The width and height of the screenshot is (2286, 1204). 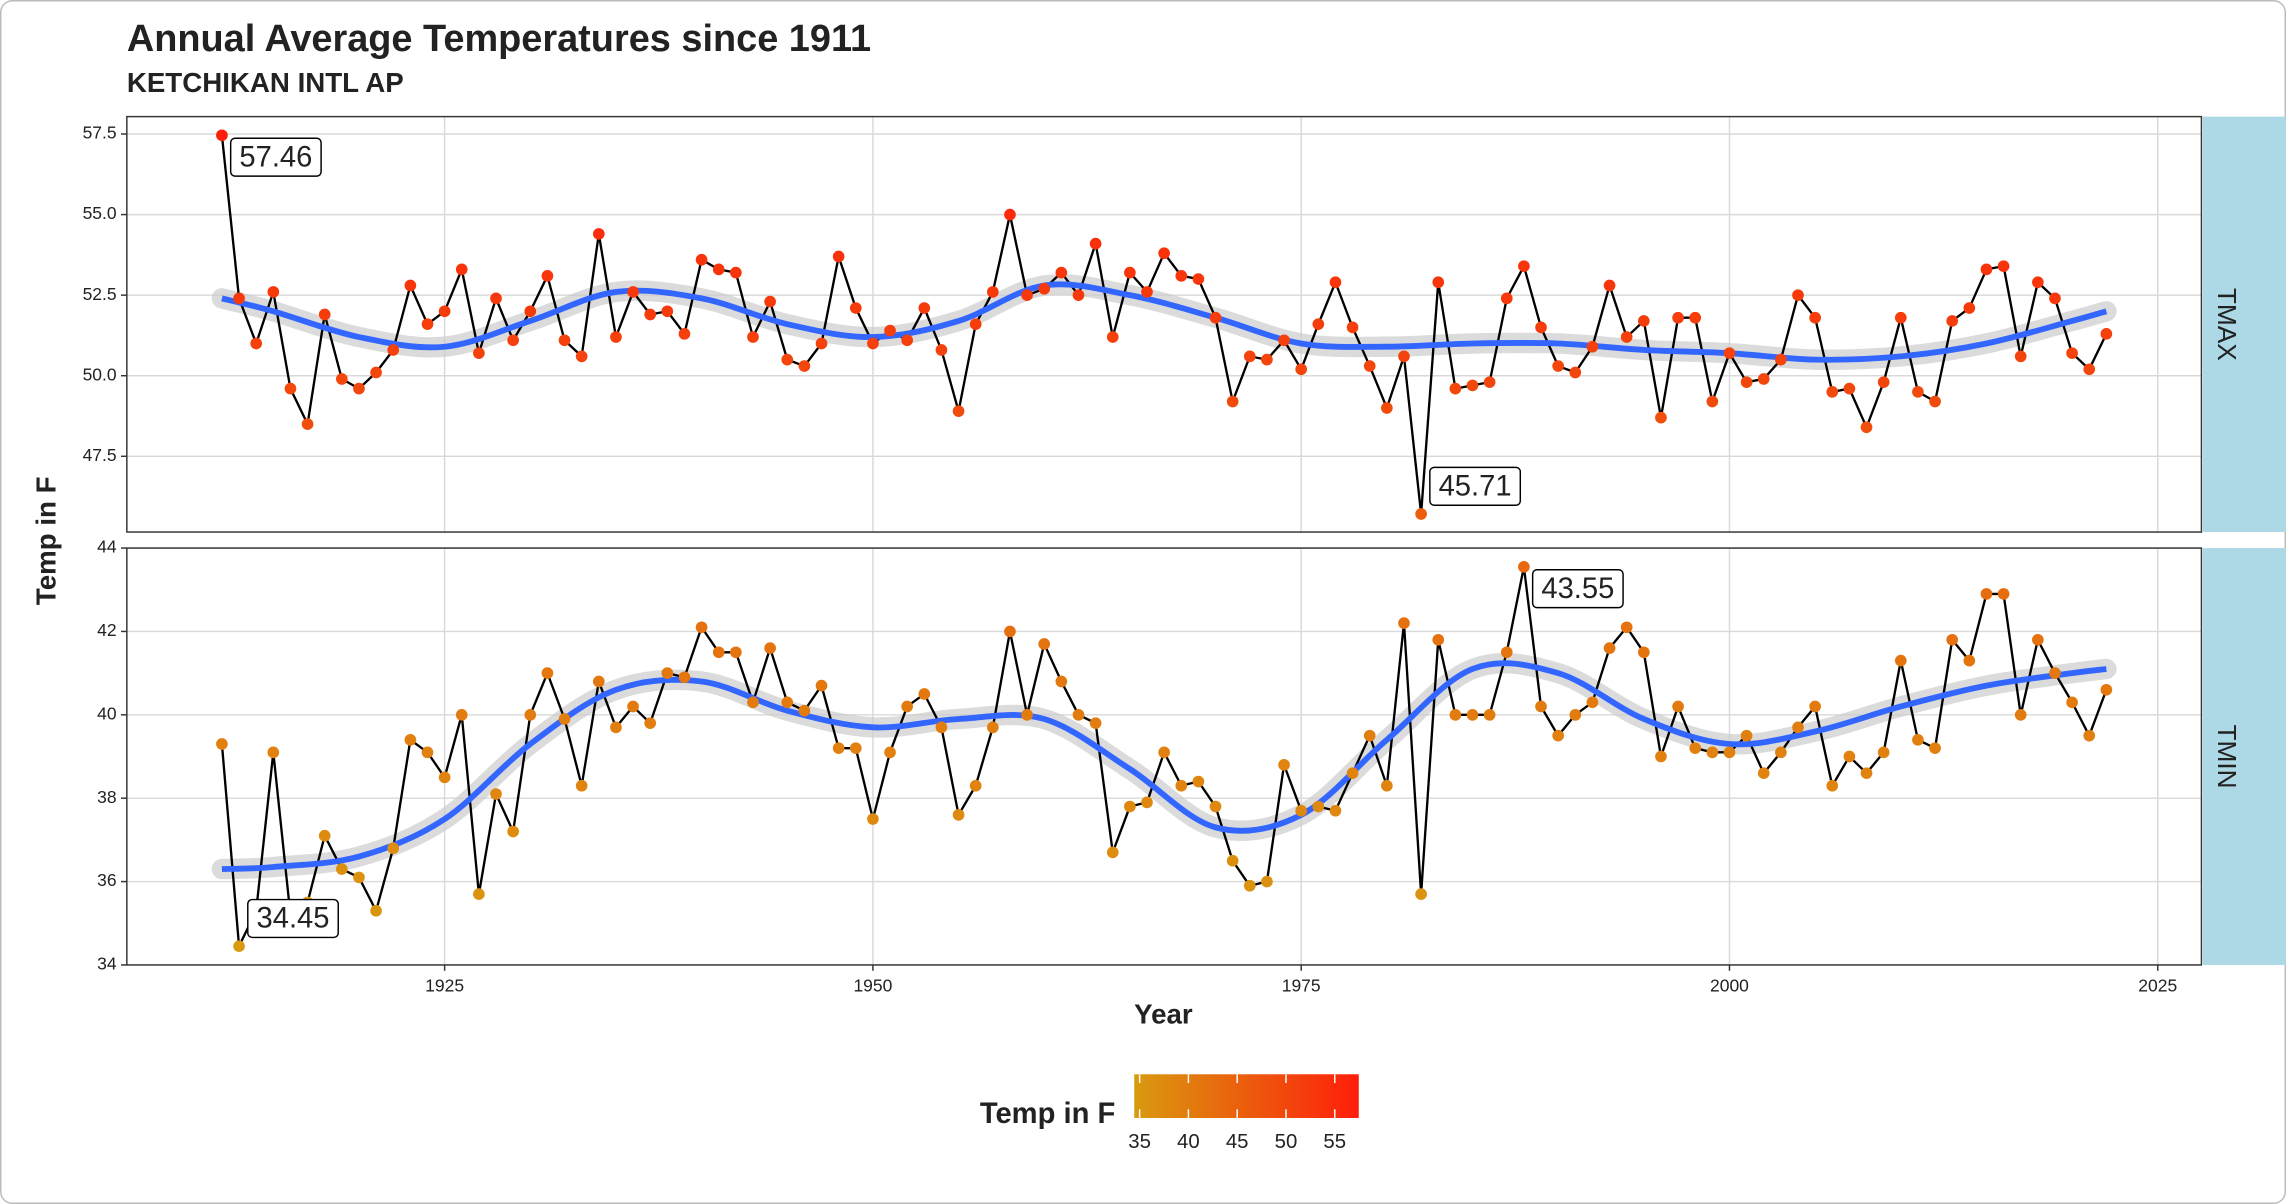 I want to click on y-tick-label: 38, so click(x=106, y=797).